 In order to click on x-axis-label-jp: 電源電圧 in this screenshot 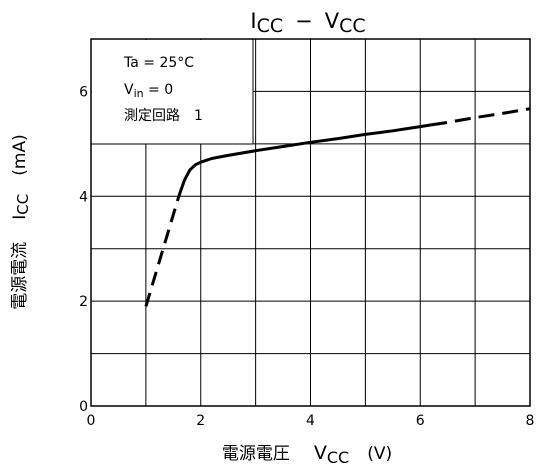, I will do `click(256, 454)`.